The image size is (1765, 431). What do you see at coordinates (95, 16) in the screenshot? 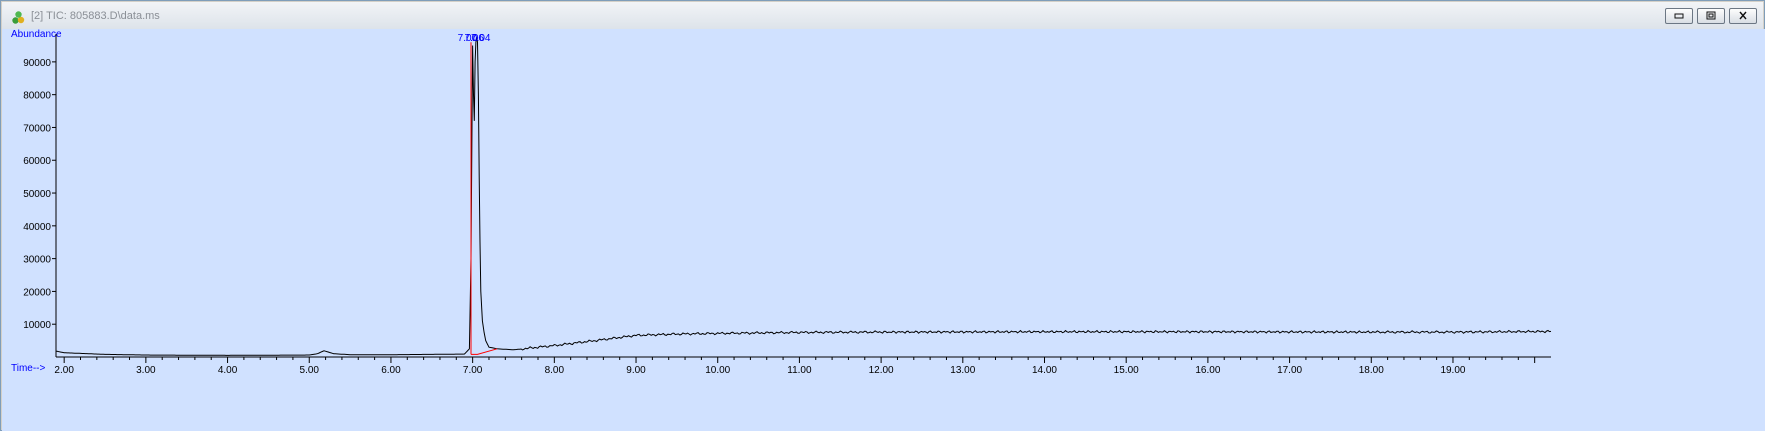
I see `window-title: [2] TIC: 805883.D\data.ms` at bounding box center [95, 16].